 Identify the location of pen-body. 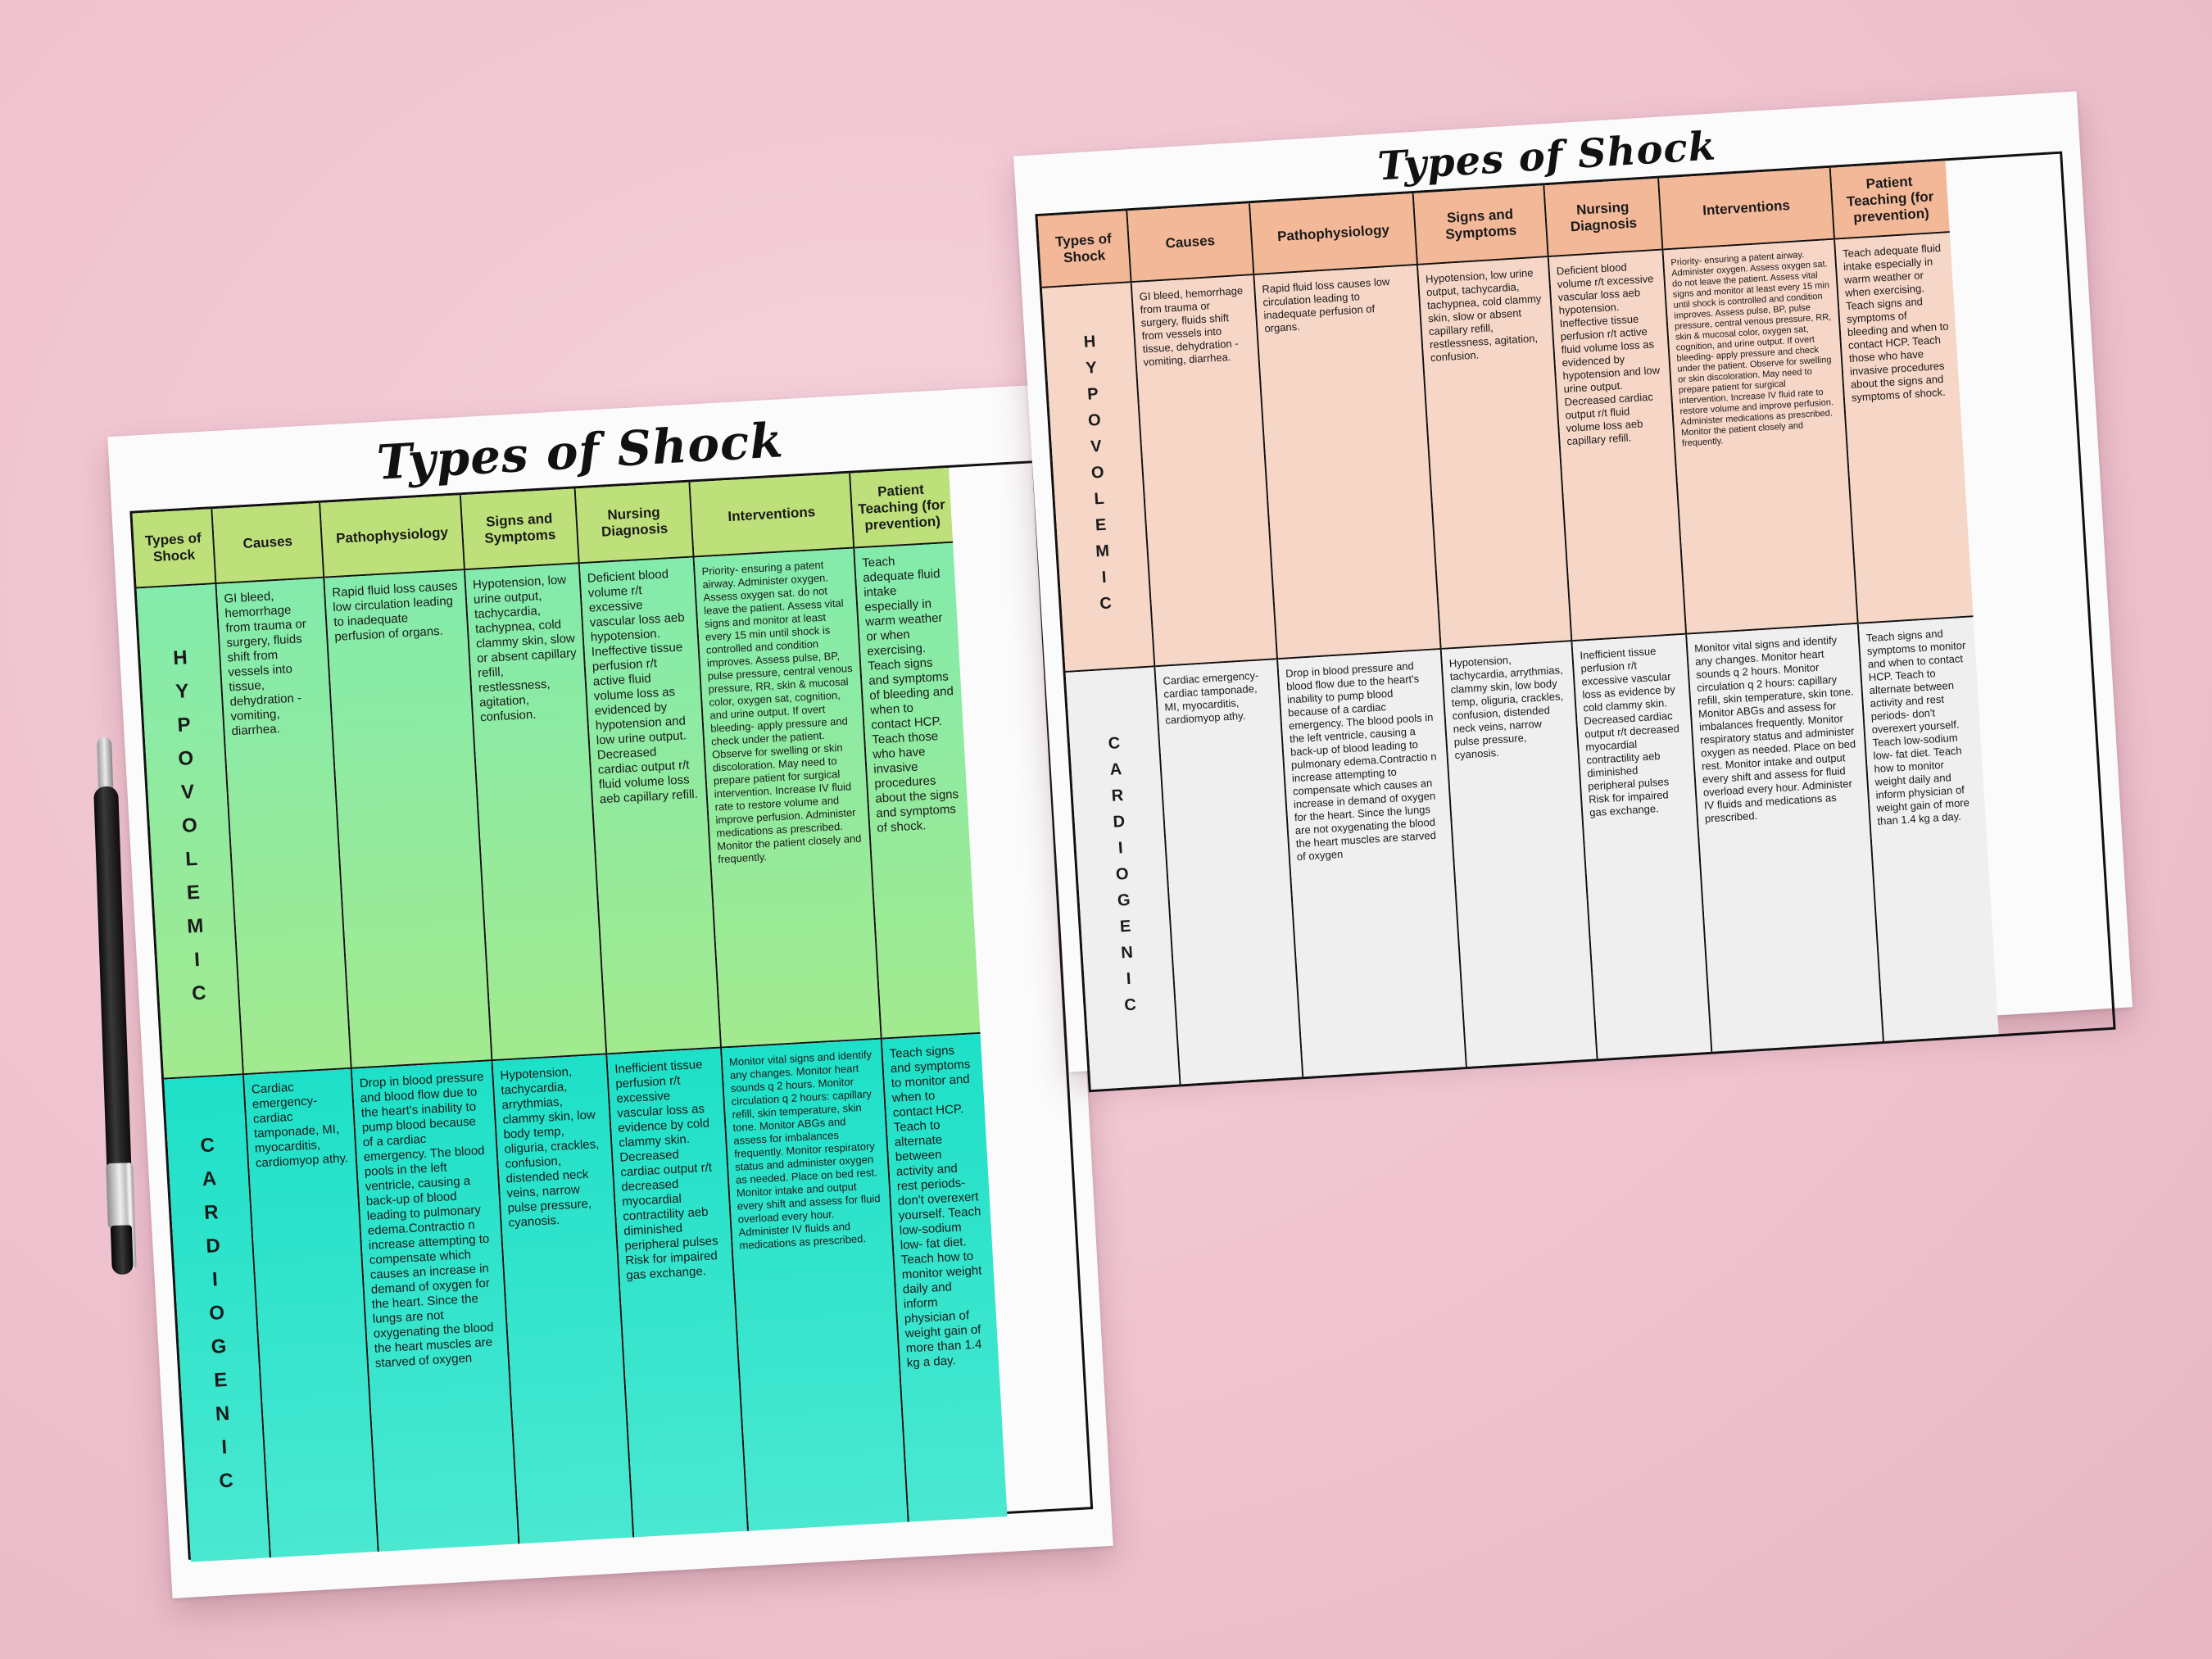
(113, 991).